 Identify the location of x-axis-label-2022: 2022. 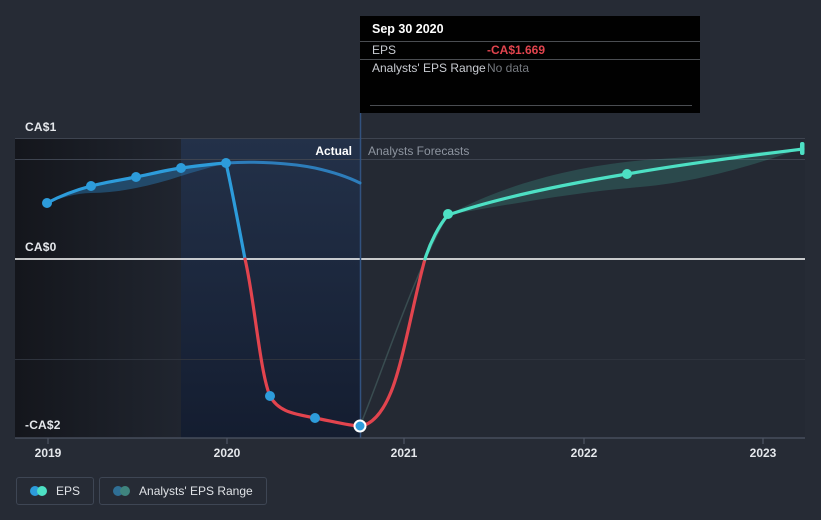
(584, 453).